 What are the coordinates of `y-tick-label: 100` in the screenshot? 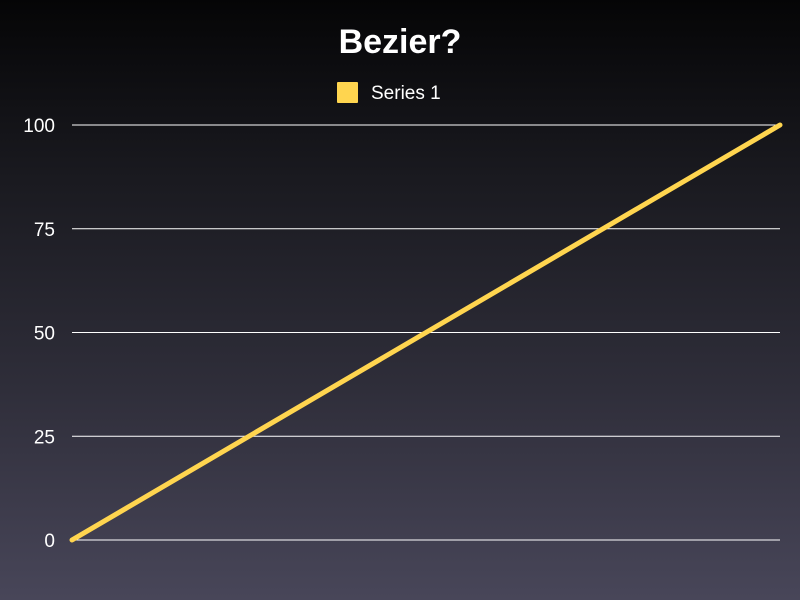 It's located at (39, 126).